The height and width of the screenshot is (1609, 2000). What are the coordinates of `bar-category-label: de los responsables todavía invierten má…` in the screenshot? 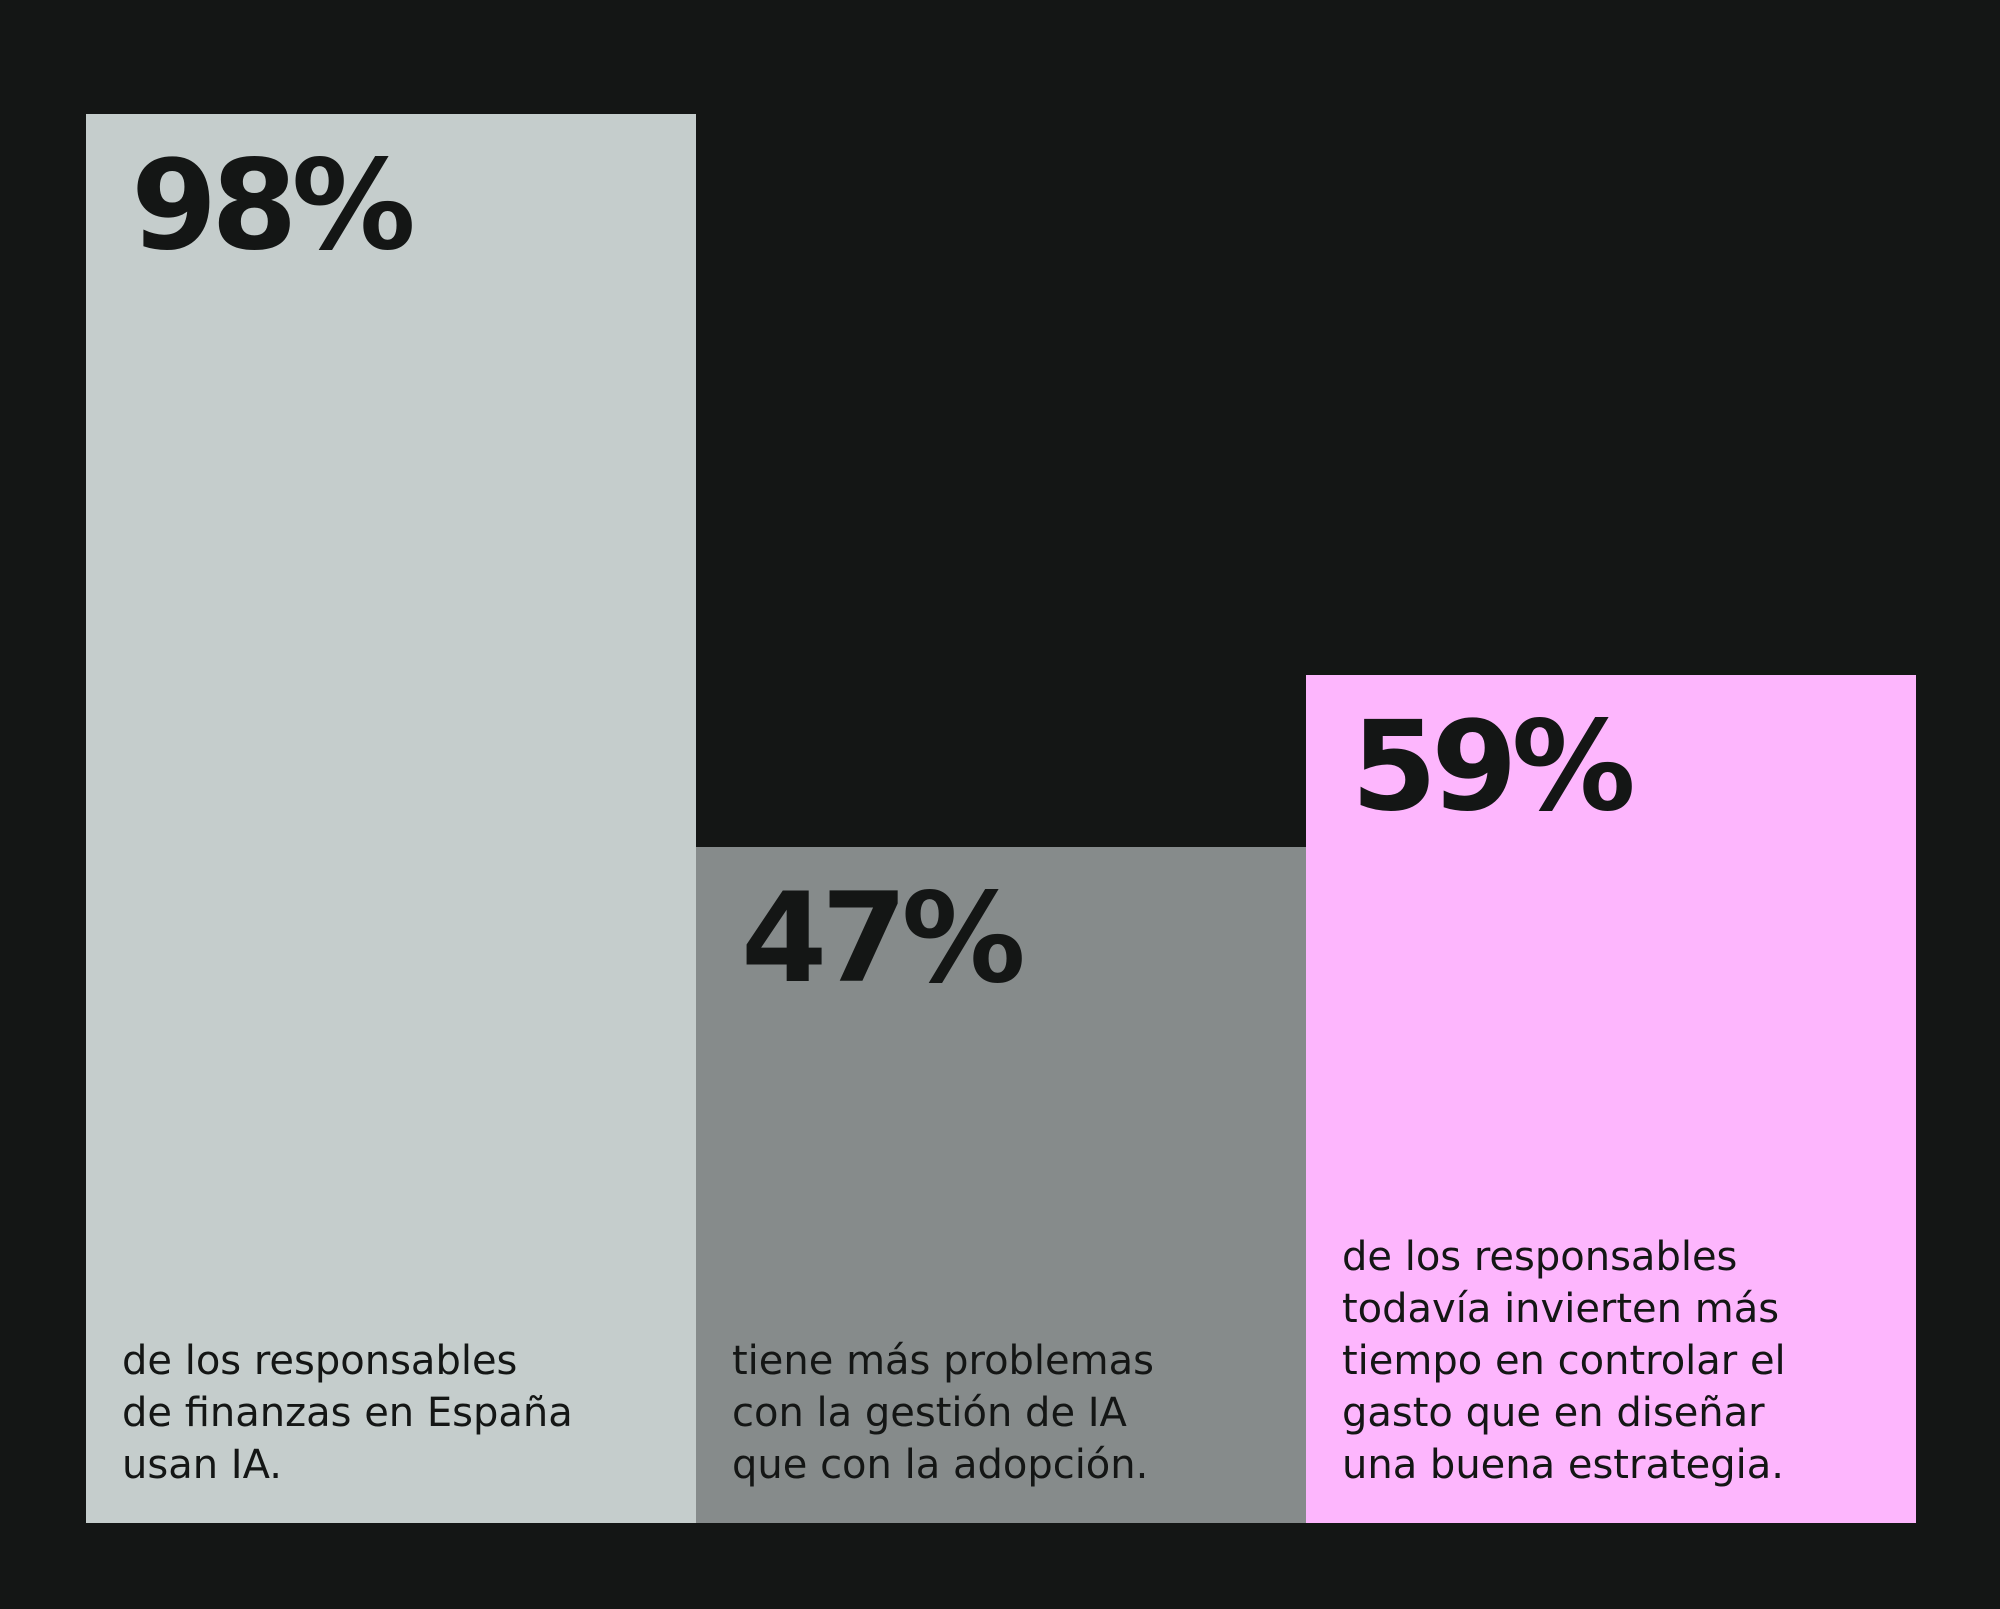 It's located at (1564, 1361).